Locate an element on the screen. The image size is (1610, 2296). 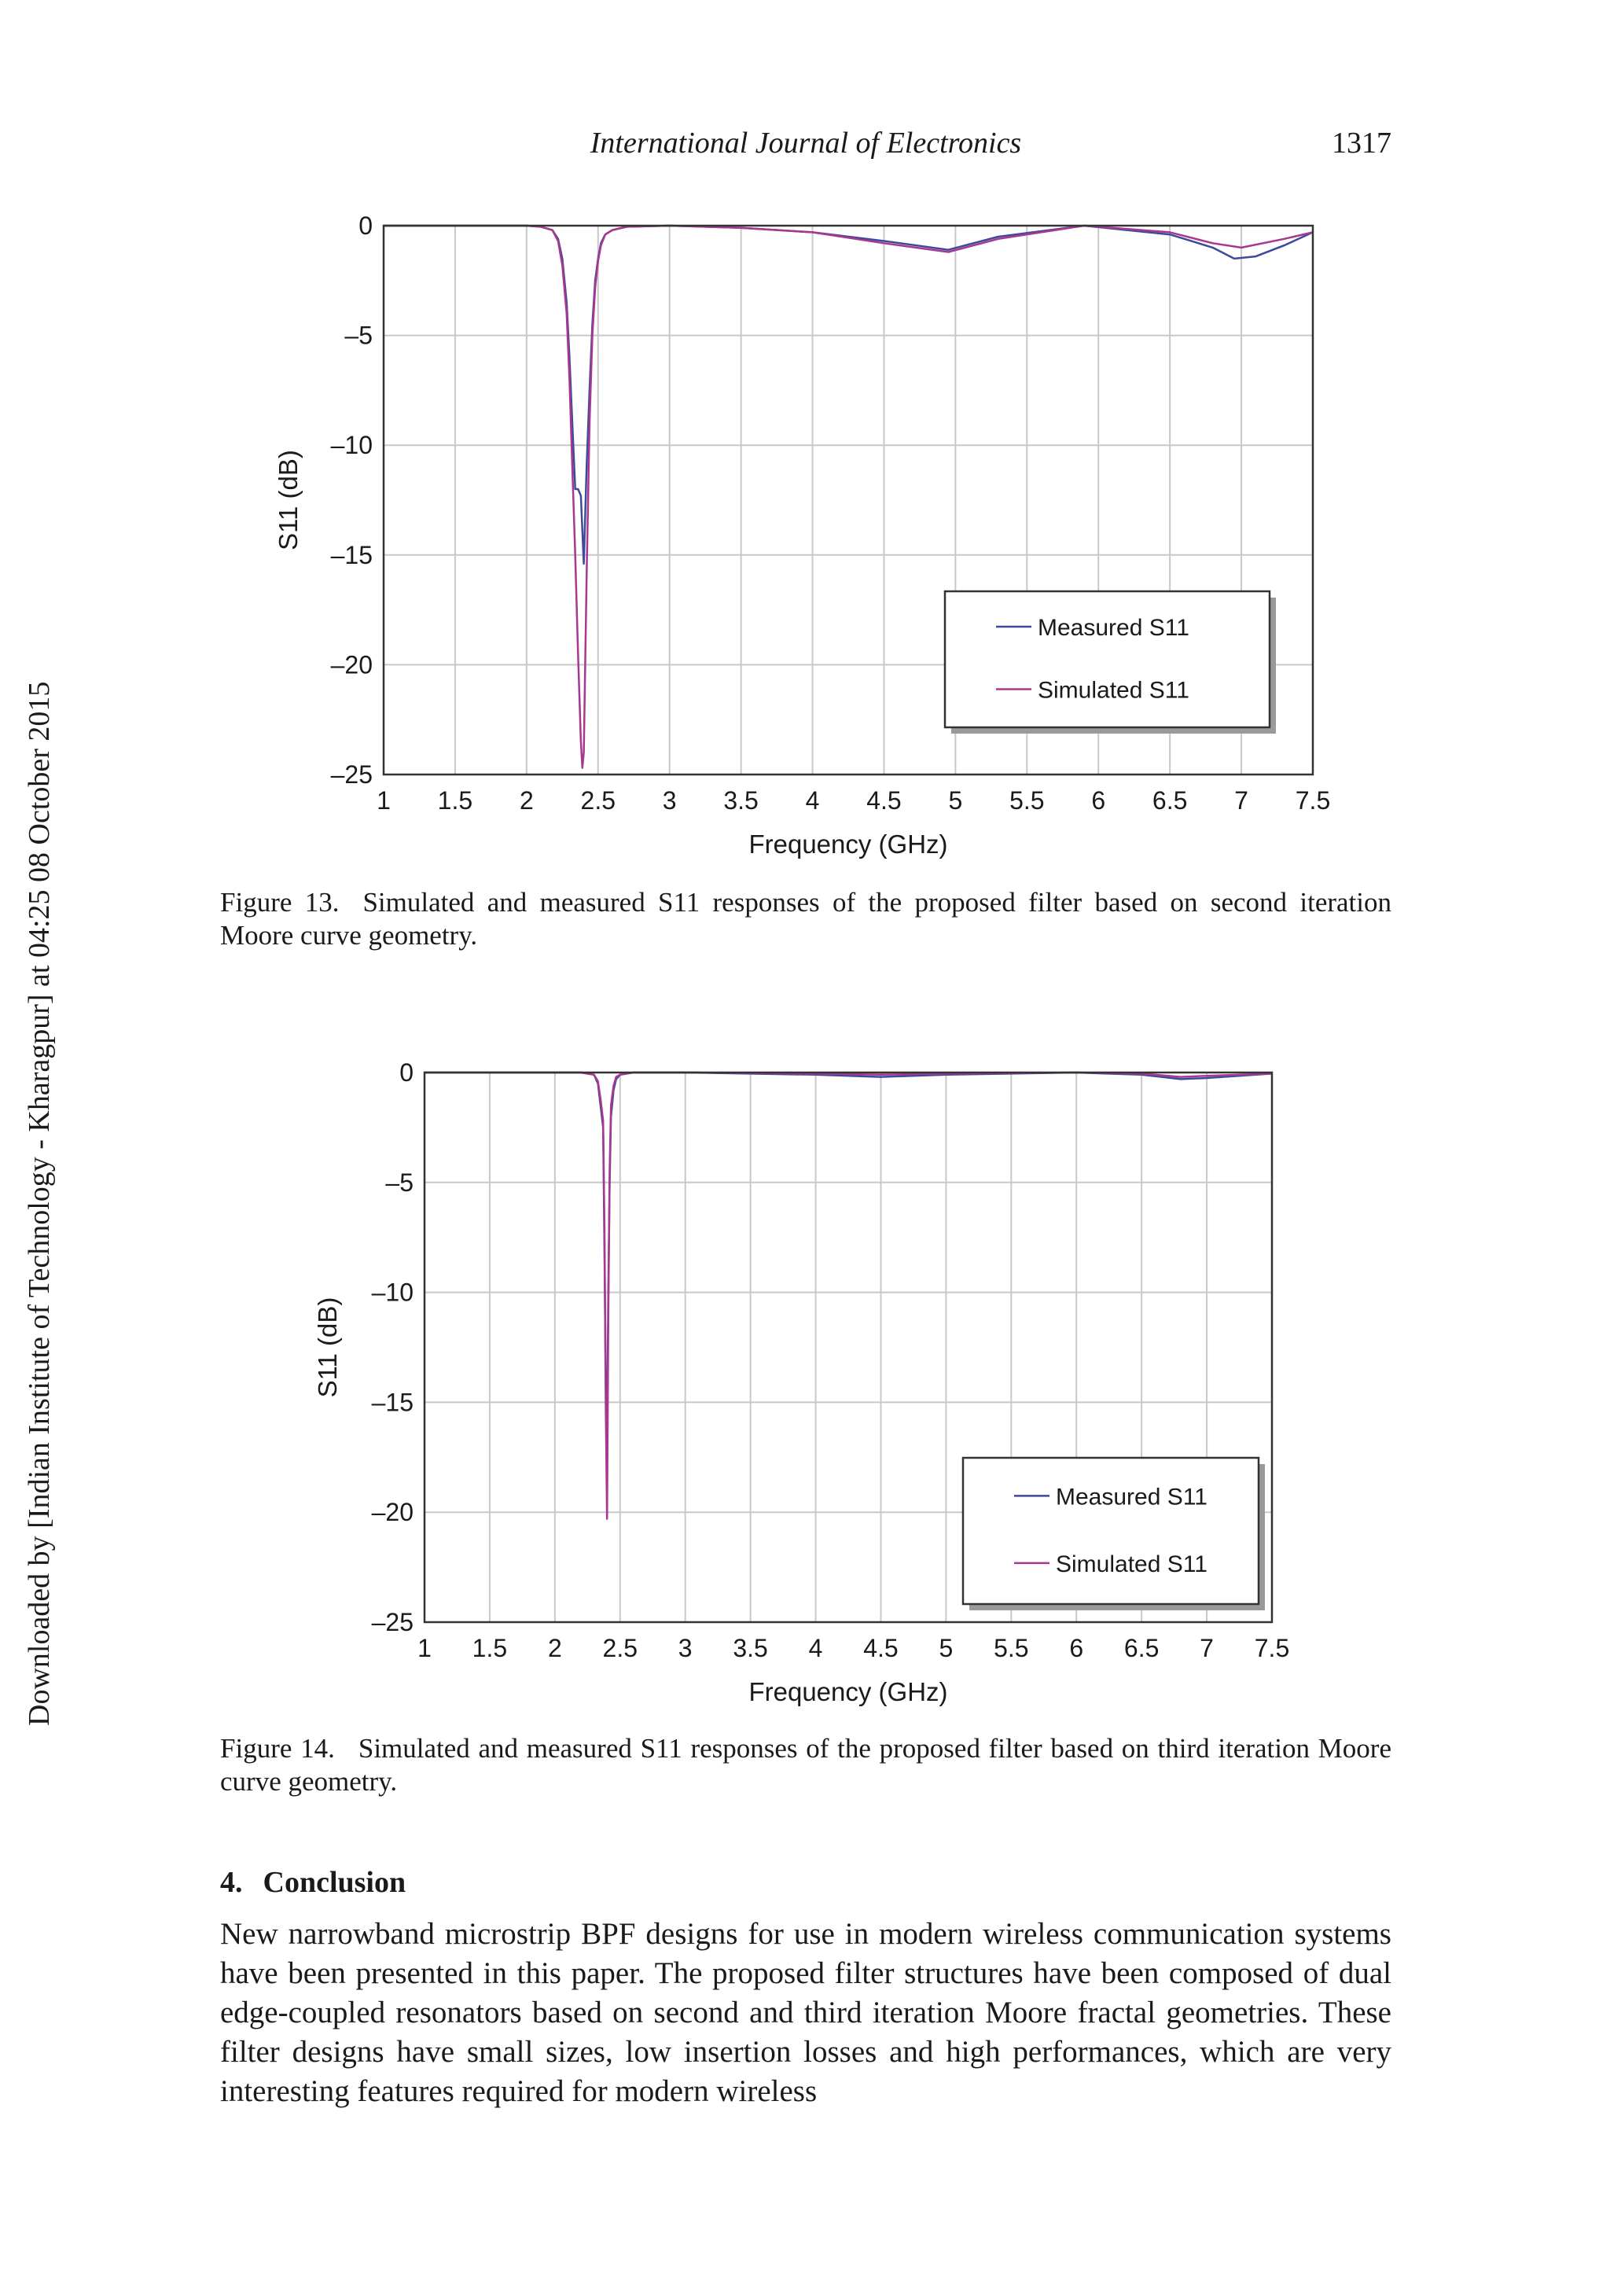
section-number: 4. is located at coordinates (232, 1882).